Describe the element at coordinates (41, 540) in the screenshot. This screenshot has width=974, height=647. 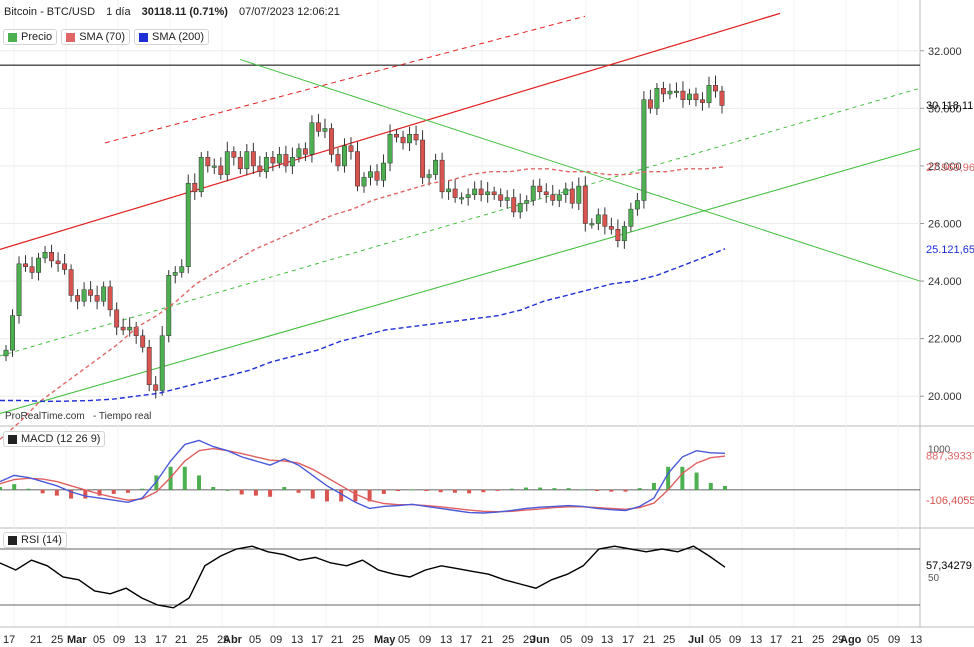
I see `rsi-label-text: RSI (14)` at that location.